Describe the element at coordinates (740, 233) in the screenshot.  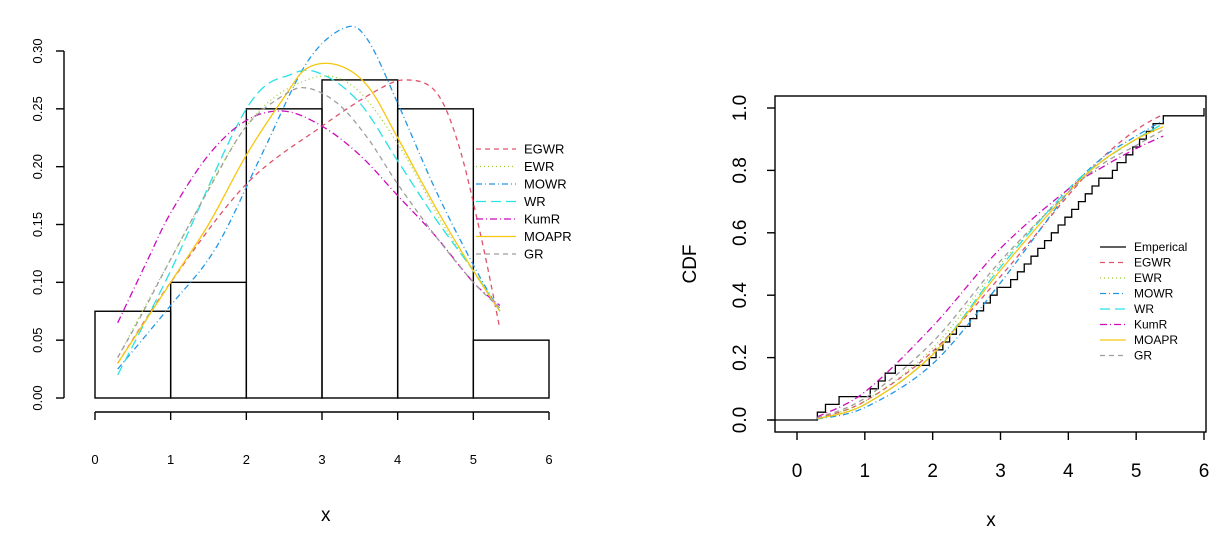
I see `y-tick-label: 0.6` at that location.